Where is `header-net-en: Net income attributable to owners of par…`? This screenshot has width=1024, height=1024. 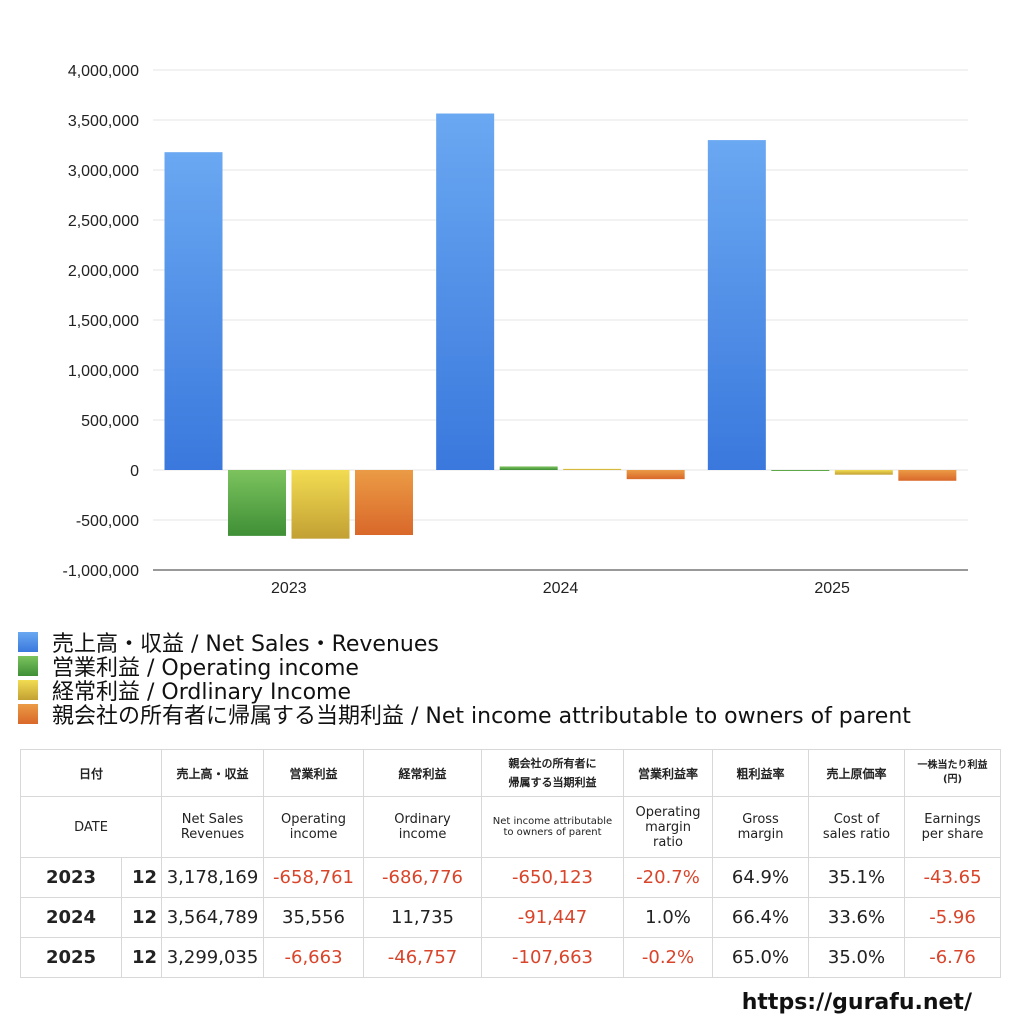 header-net-en: Net income attributable to owners of par… is located at coordinates (553, 827).